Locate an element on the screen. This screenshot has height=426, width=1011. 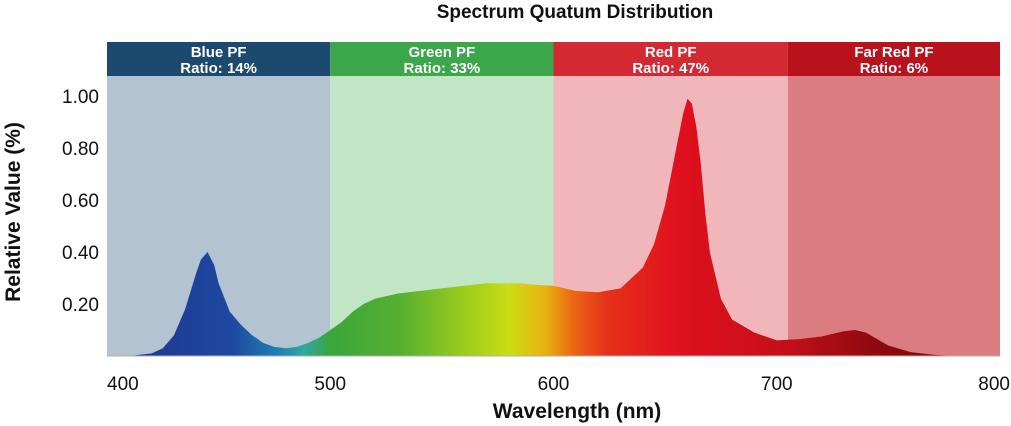
y-tick-label: 0.20 is located at coordinates (80, 305).